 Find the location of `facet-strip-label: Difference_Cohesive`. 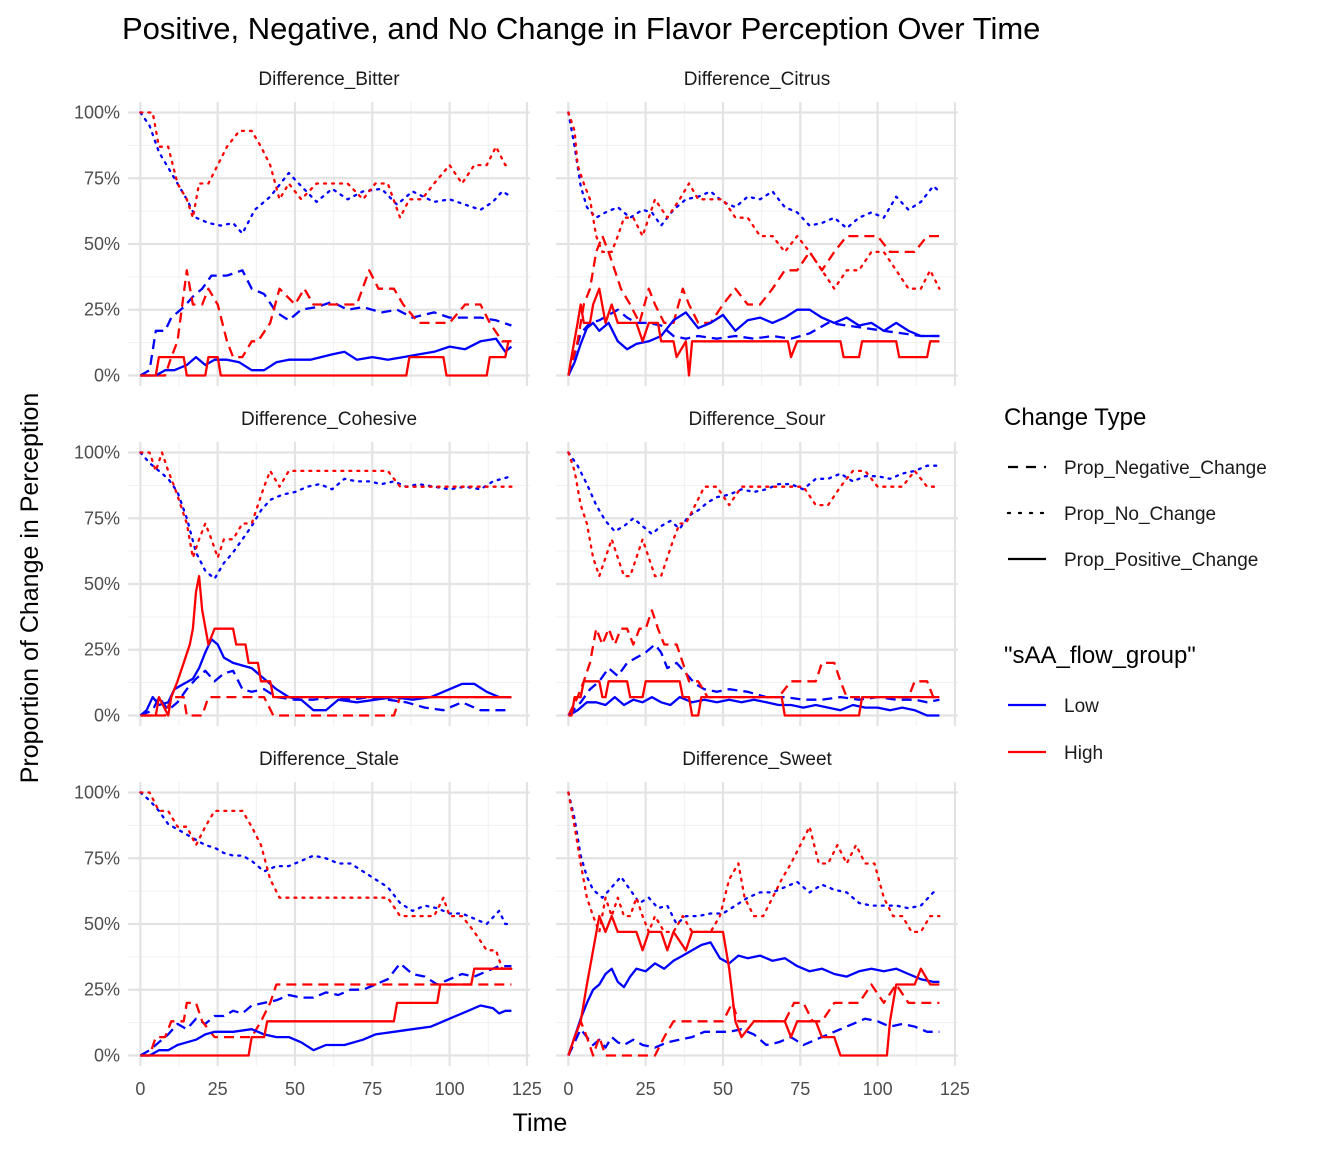

facet-strip-label: Difference_Cohesive is located at coordinates (329, 419).